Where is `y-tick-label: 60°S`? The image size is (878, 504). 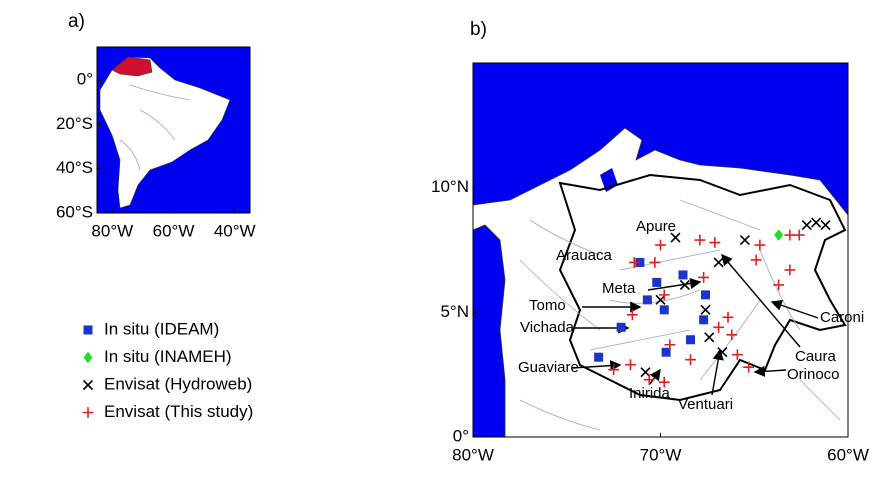
y-tick-label: 60°S is located at coordinates (74, 211).